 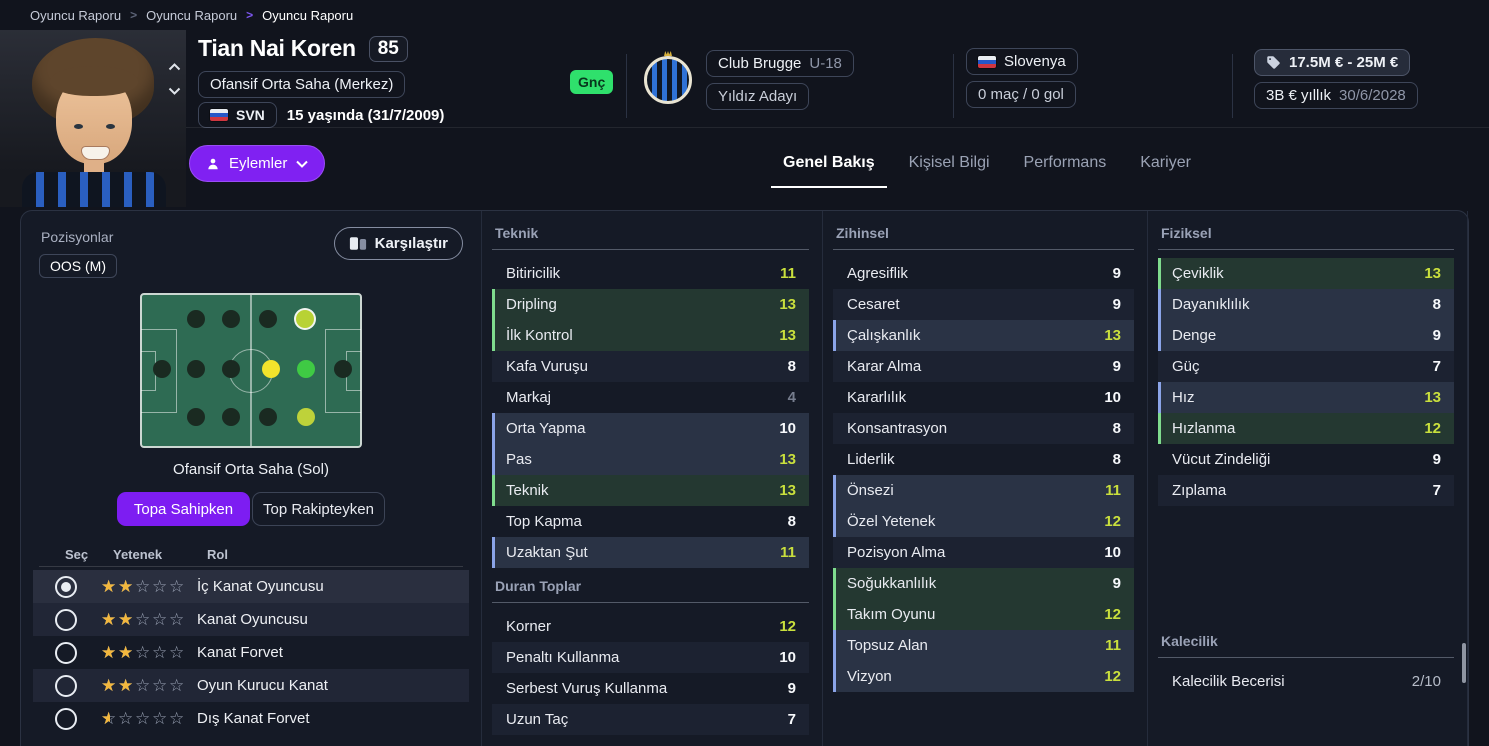 What do you see at coordinates (277, 48) in the screenshot?
I see `player-name: Tian Nai Koren` at bounding box center [277, 48].